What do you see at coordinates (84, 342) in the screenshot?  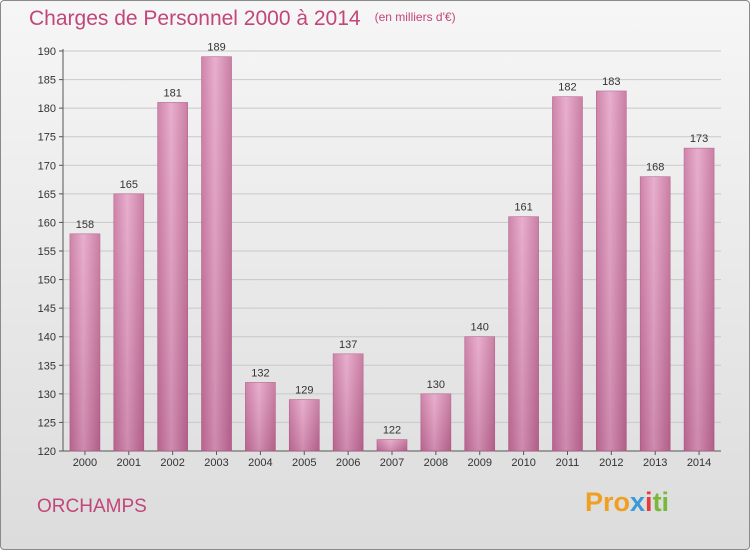 I see `bar-shade-2000` at bounding box center [84, 342].